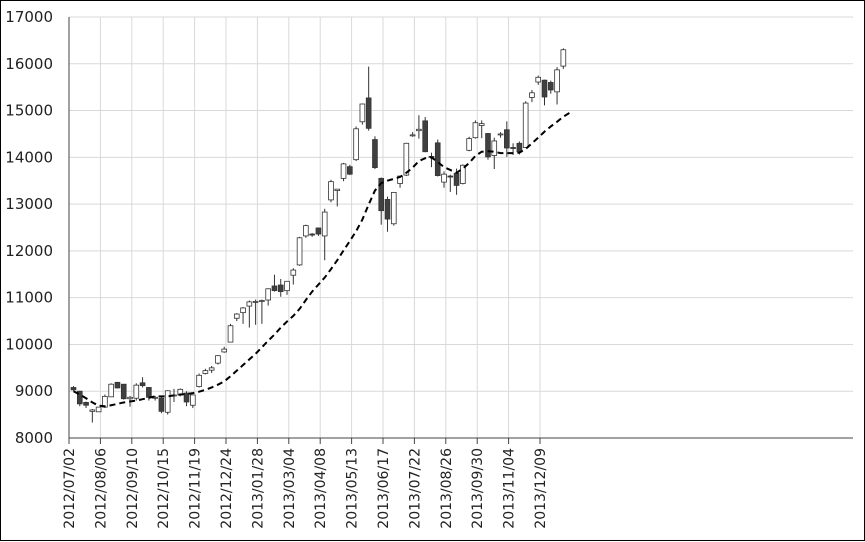 This screenshot has width=865, height=542. I want to click on y-tick-label: 14000, so click(29, 157).